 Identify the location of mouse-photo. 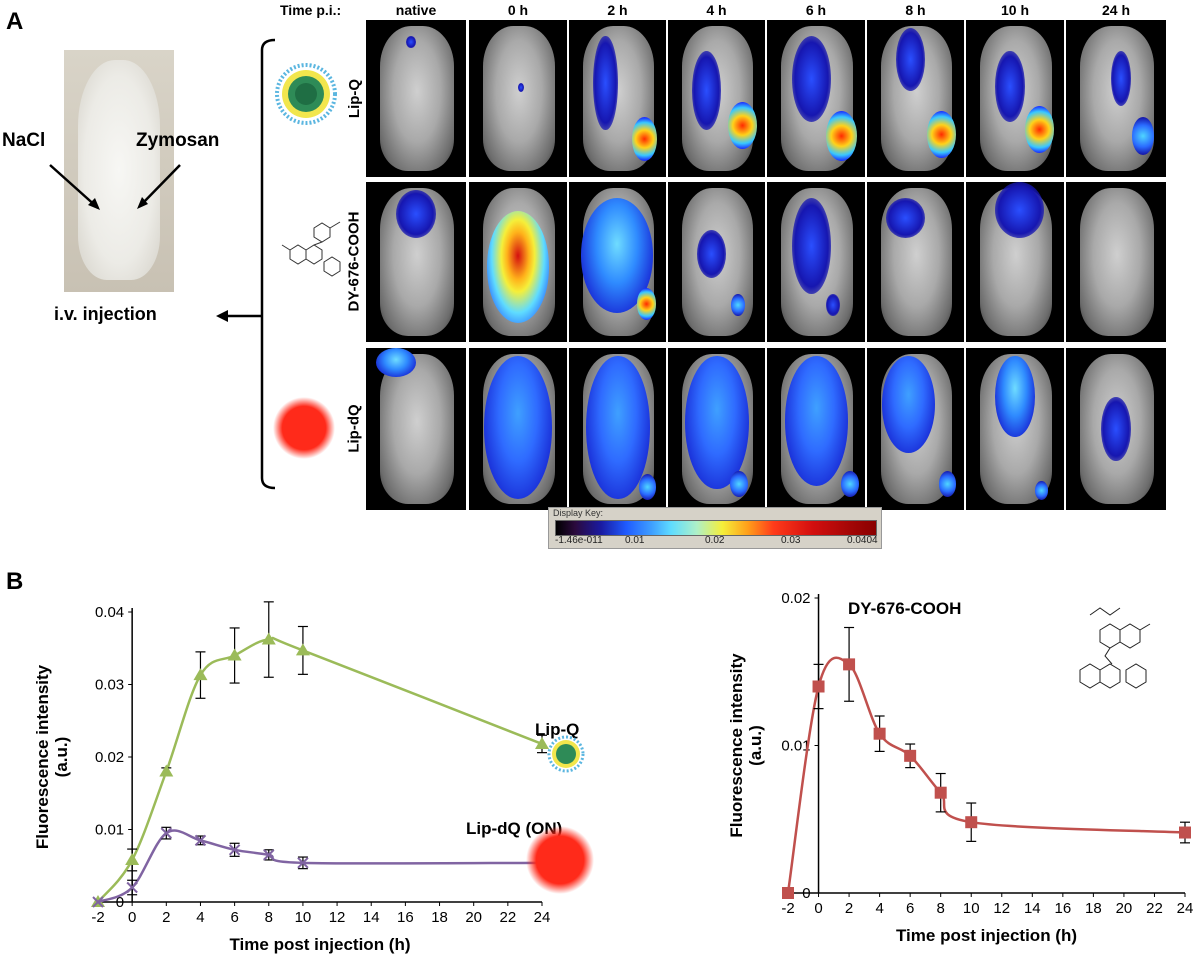
(119, 171).